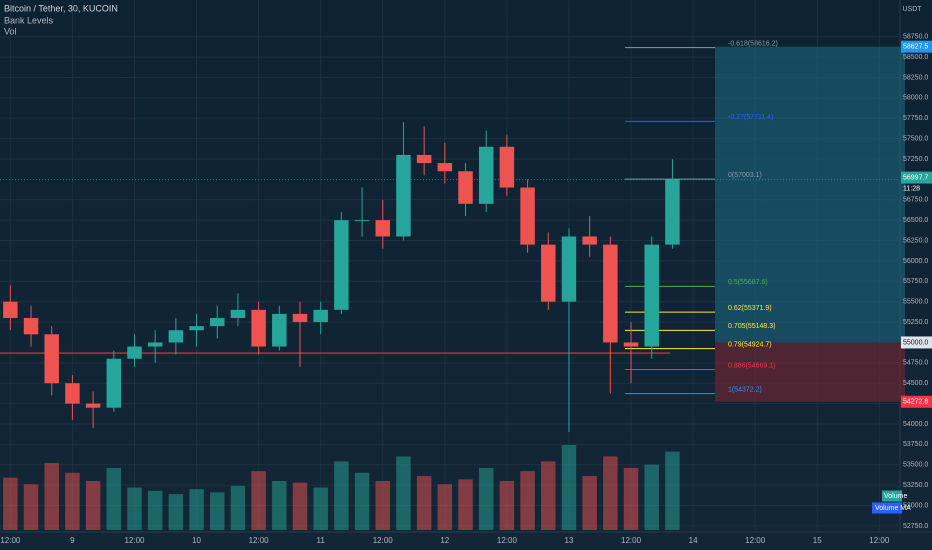  Describe the element at coordinates (745, 175) in the screenshot. I see `fib-label: 0(57003.1)` at that location.